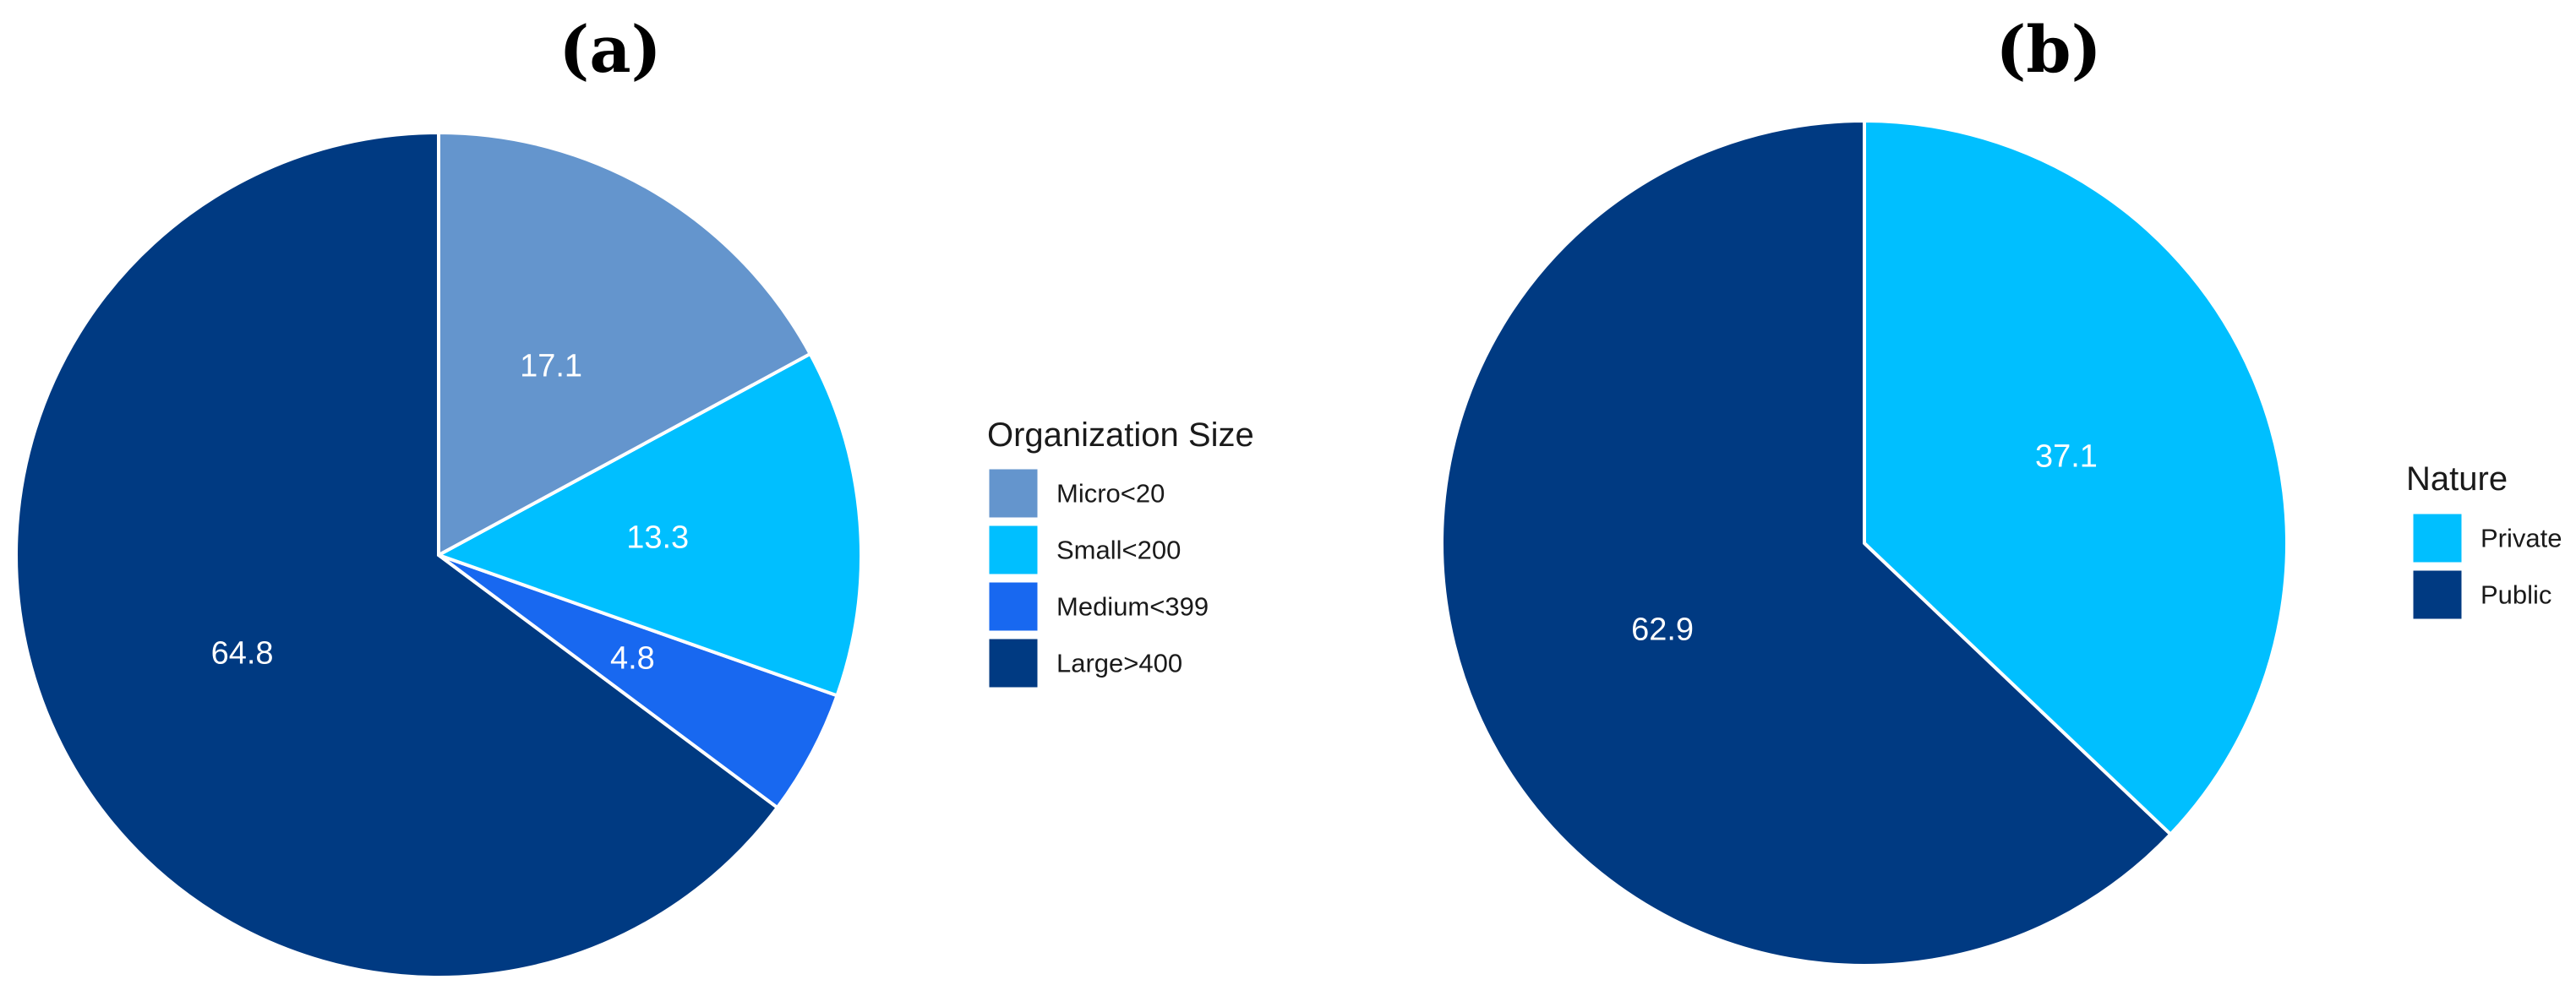 Image resolution: width=2576 pixels, height=996 pixels. What do you see at coordinates (632, 658) in the screenshot?
I see `slice-label-medium-399: 4.8` at bounding box center [632, 658].